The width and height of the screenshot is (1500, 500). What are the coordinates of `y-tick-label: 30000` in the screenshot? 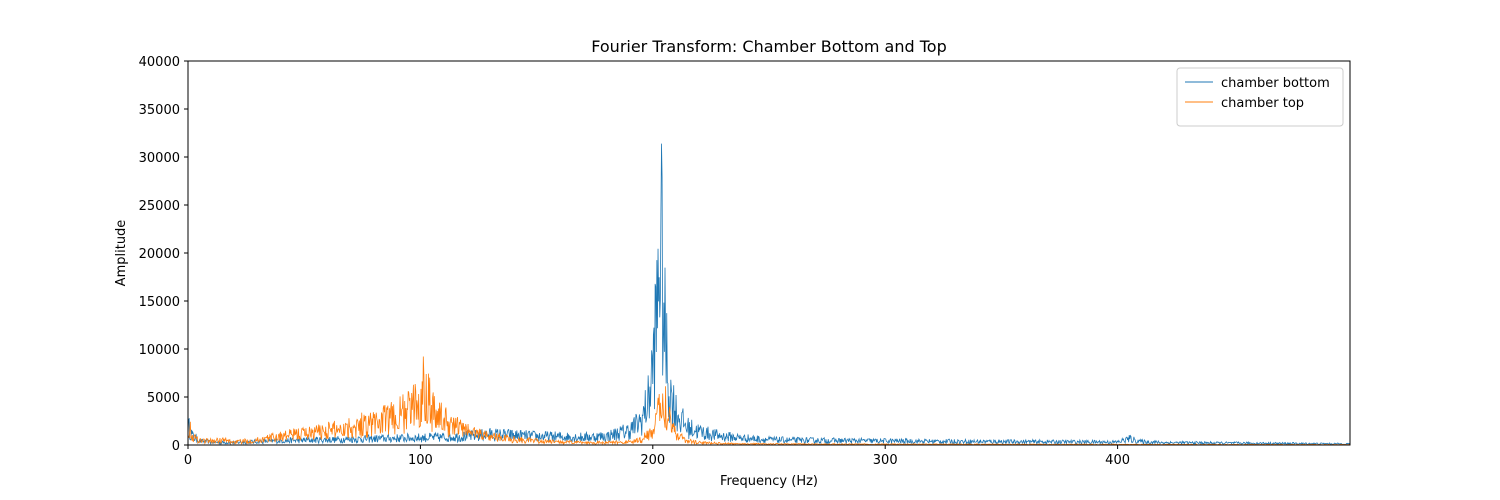 It's located at (159, 158).